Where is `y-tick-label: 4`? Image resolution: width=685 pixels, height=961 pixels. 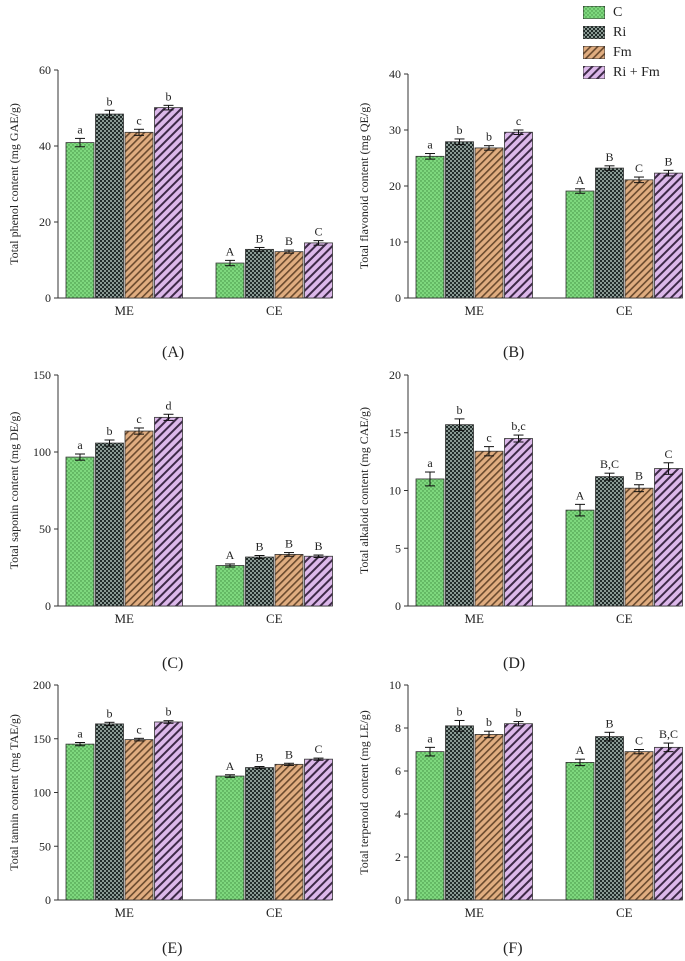
y-tick-label: 4 is located at coordinates (398, 814).